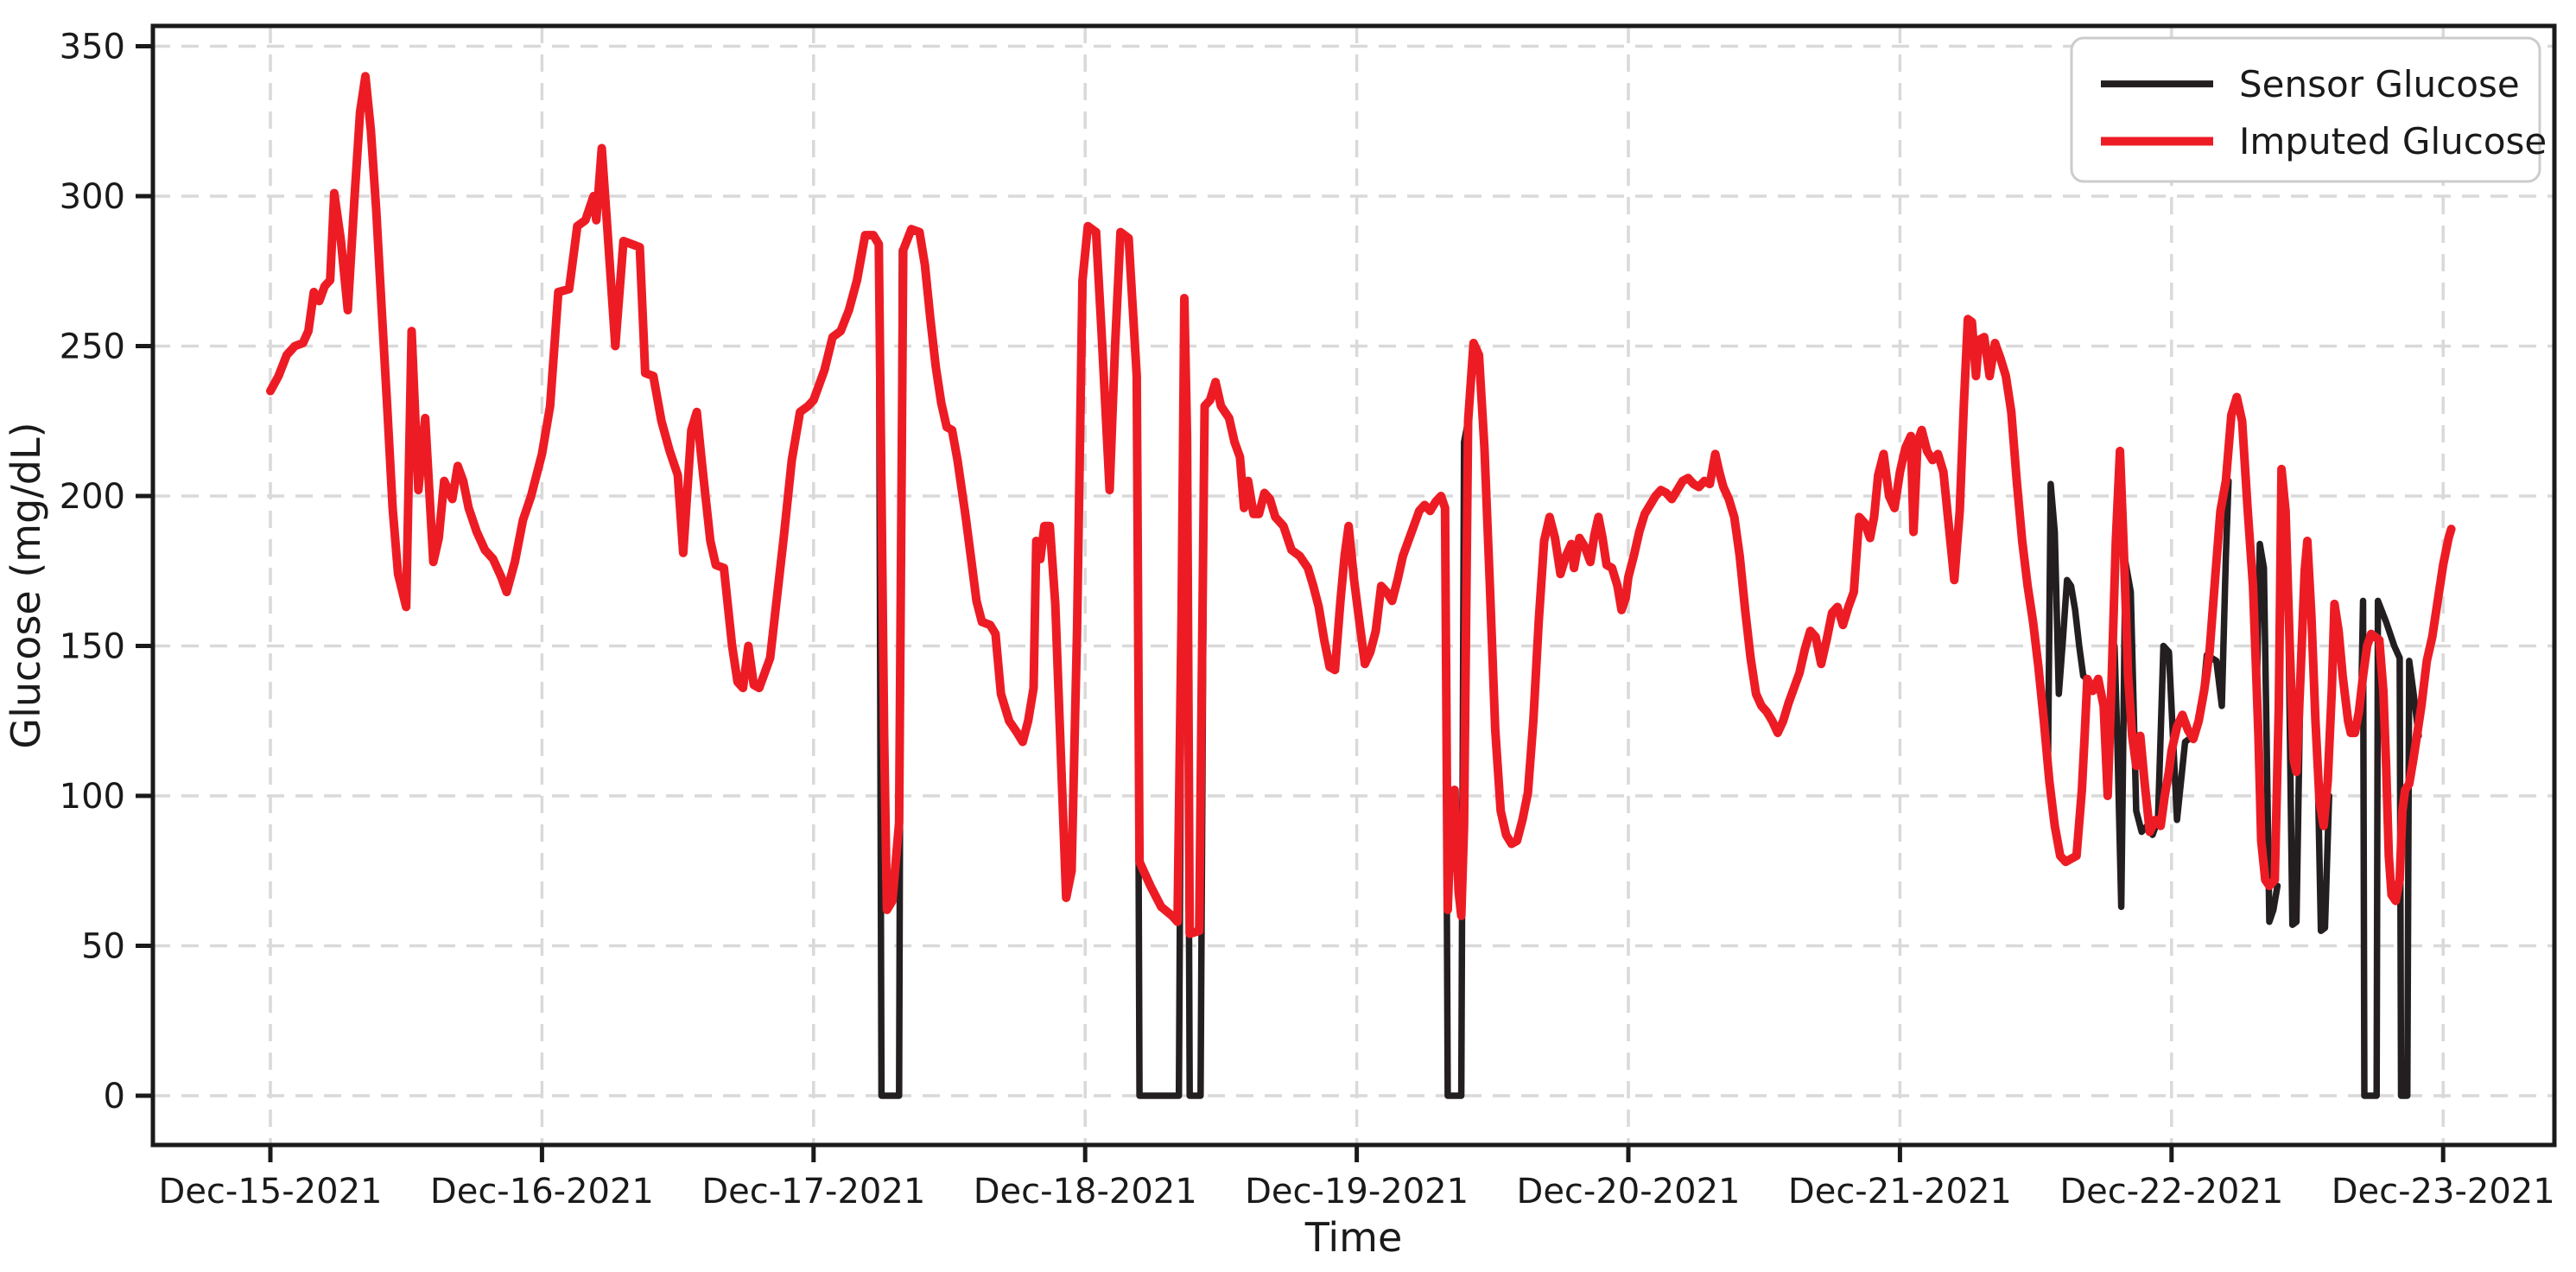 Image resolution: width=2576 pixels, height=1272 pixels. What do you see at coordinates (1900, 1192) in the screenshot?
I see `x-tick-label-Dec-21-2021: Dec-21-2021` at bounding box center [1900, 1192].